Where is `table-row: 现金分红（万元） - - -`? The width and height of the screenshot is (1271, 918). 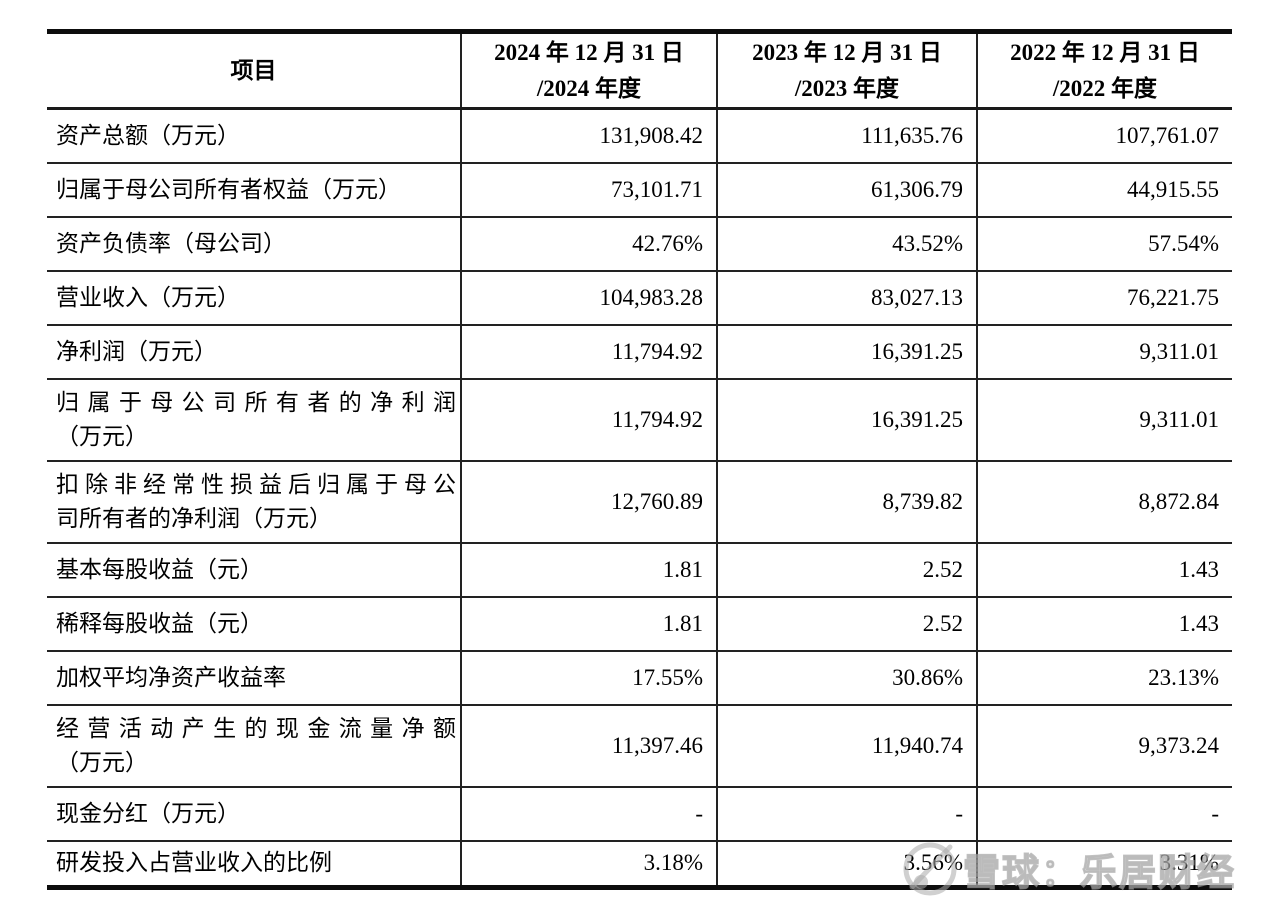
table-row: 现金分红（万元） - - - is located at coordinates (639, 814).